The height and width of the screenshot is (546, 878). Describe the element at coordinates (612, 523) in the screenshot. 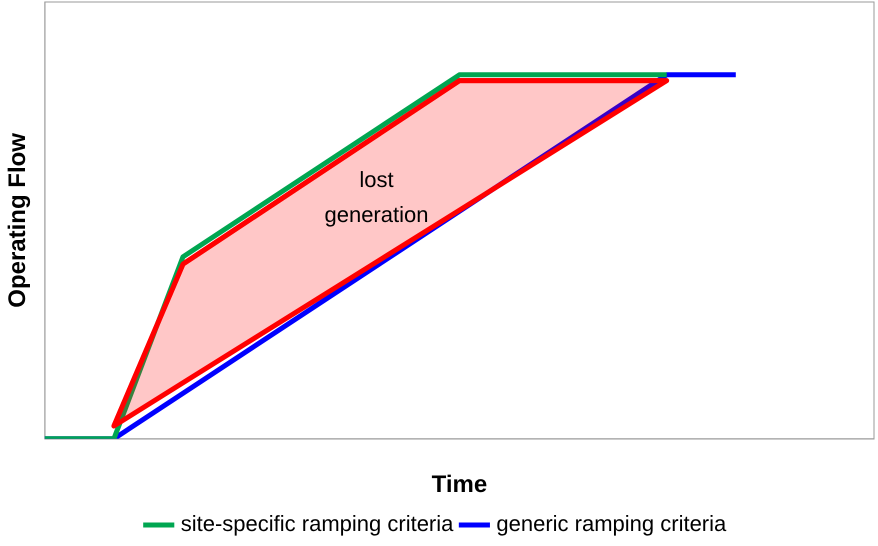

I see `legend-label: generic ramping criteria` at that location.